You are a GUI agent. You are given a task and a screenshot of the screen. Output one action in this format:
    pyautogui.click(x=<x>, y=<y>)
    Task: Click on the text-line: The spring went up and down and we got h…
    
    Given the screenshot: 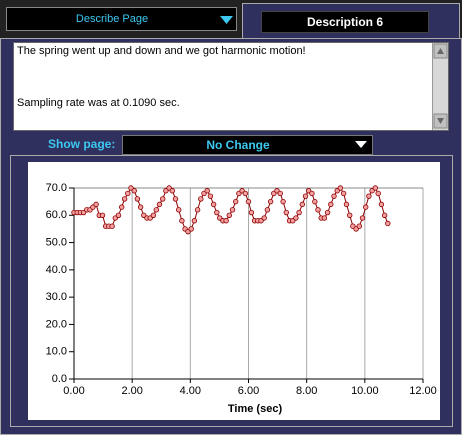 What is the action you would take?
    pyautogui.click(x=161, y=51)
    